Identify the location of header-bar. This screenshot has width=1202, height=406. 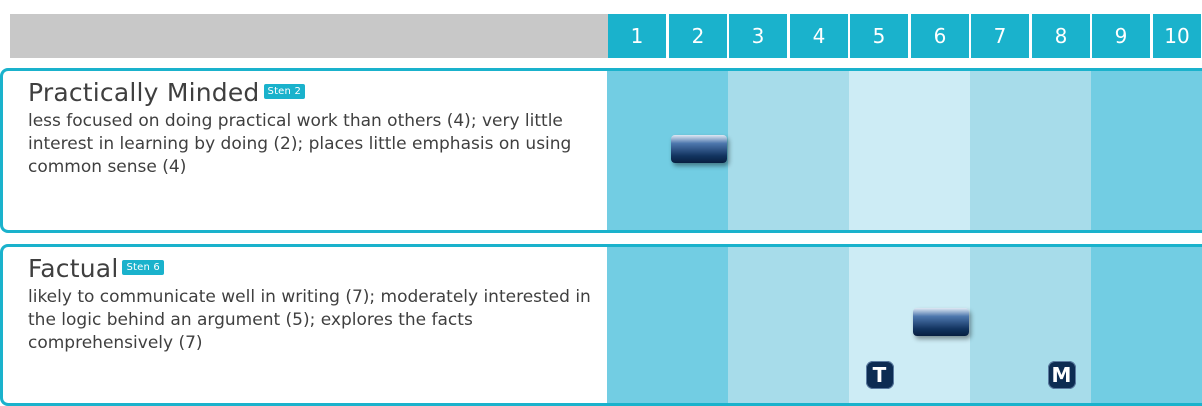
(309, 36).